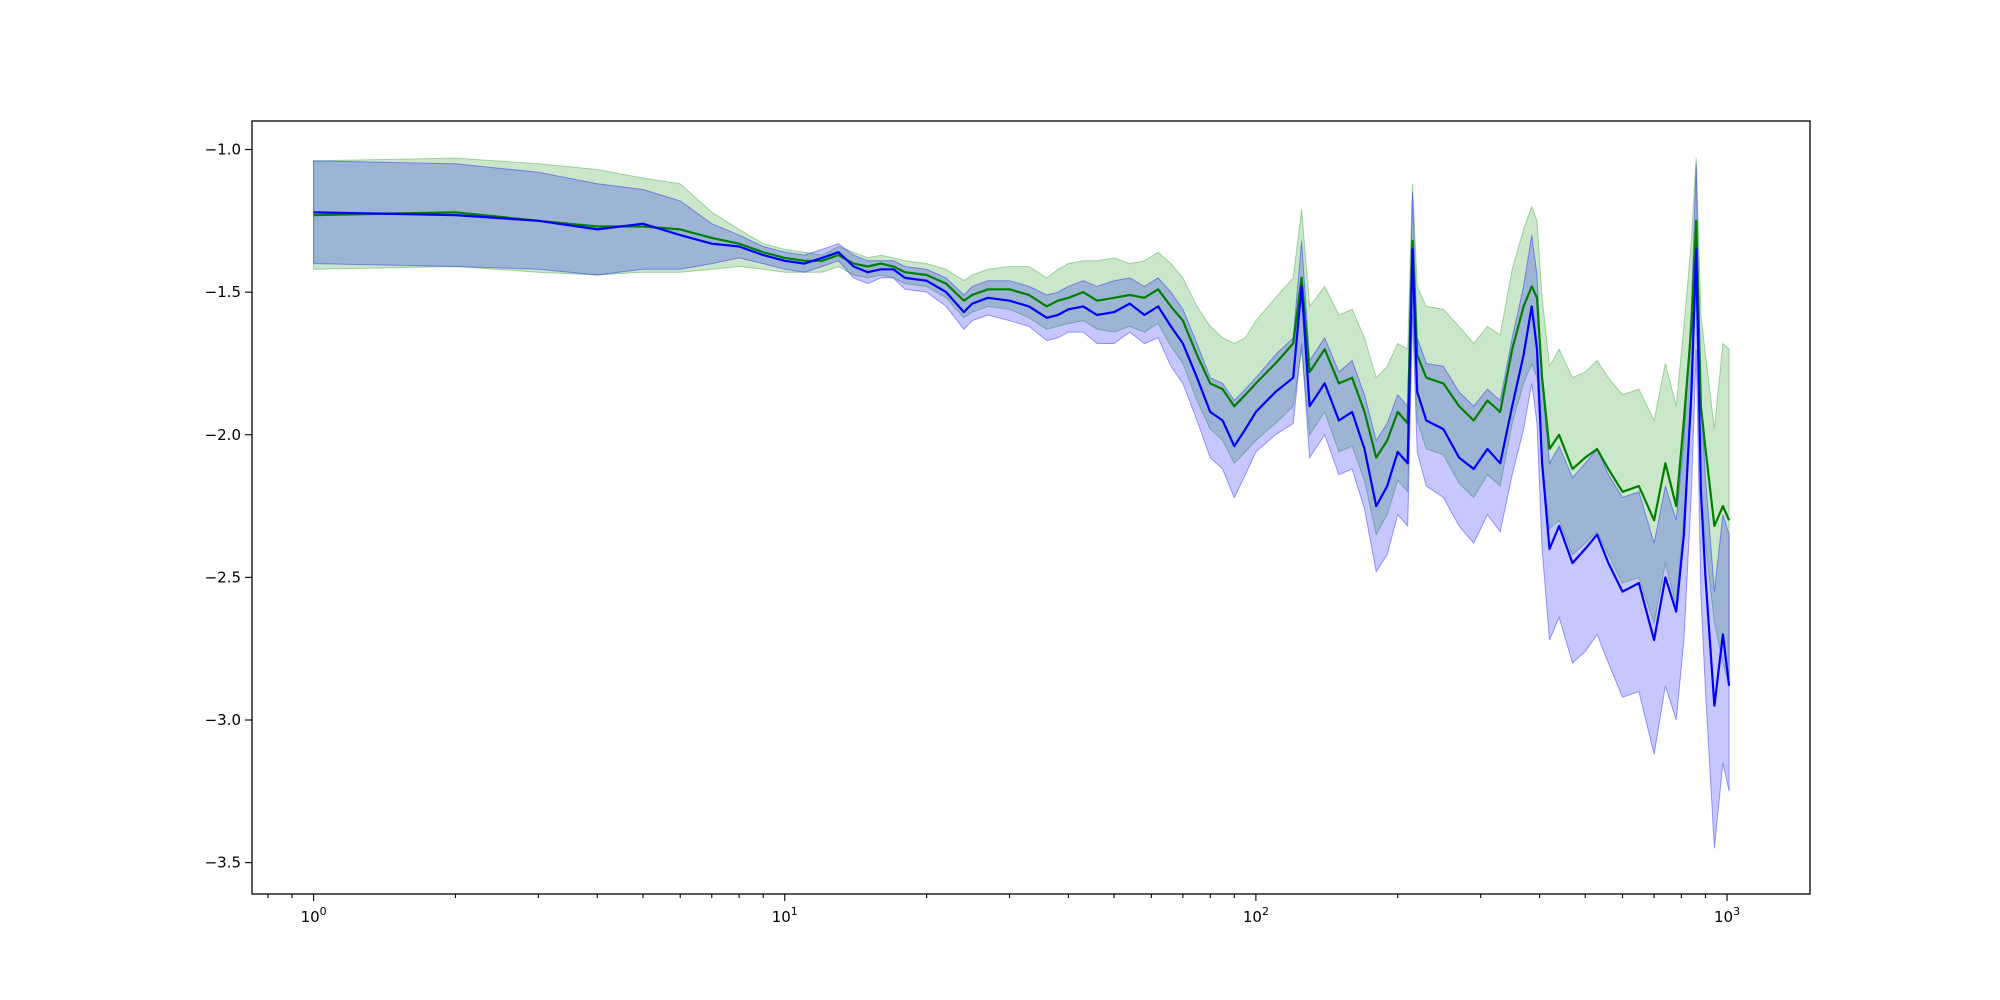 The width and height of the screenshot is (2000, 1000). What do you see at coordinates (223, 292) in the screenshot?
I see `y-tick-label: −1.5` at bounding box center [223, 292].